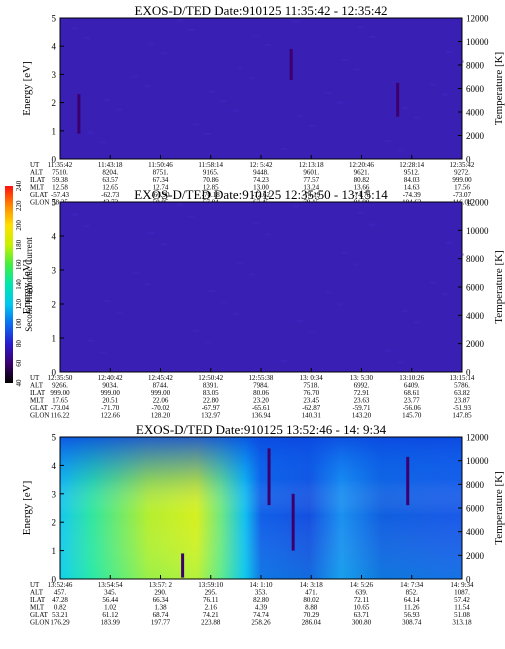 Image resolution: width=505 pixels, height=649 pixels. Describe the element at coordinates (462, 386) in the screenshot. I see `orbit-cell: 5786.` at that location.